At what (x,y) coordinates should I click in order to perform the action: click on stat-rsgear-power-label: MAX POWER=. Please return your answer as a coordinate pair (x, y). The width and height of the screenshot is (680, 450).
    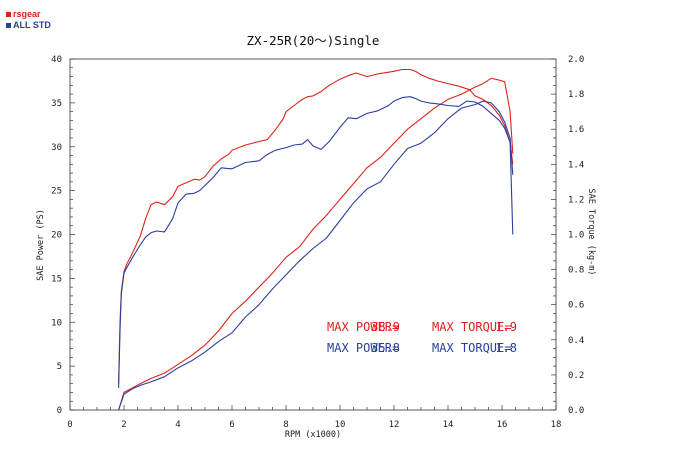
    Looking at the image, I should click on (363, 327).